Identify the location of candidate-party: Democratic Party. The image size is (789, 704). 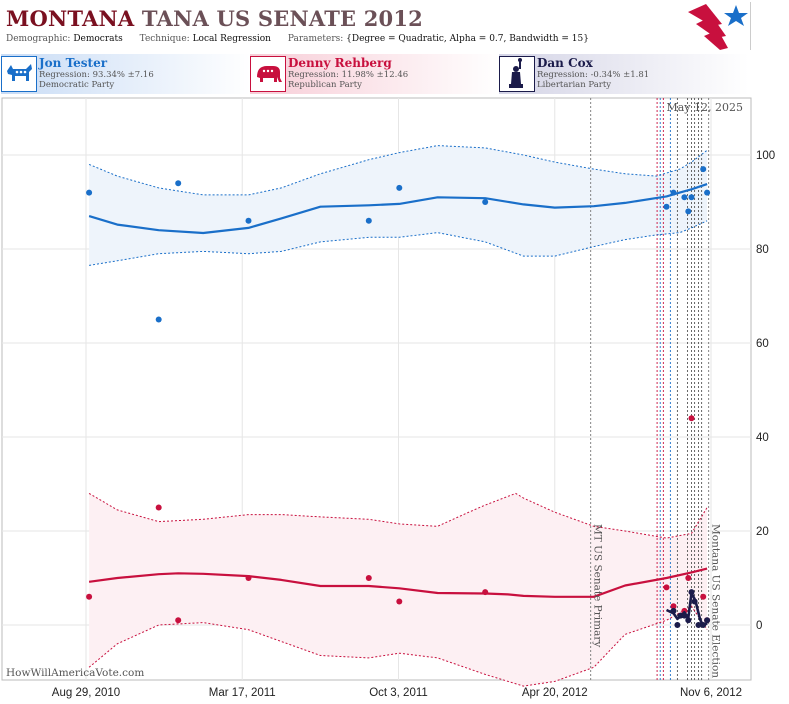
(77, 85).